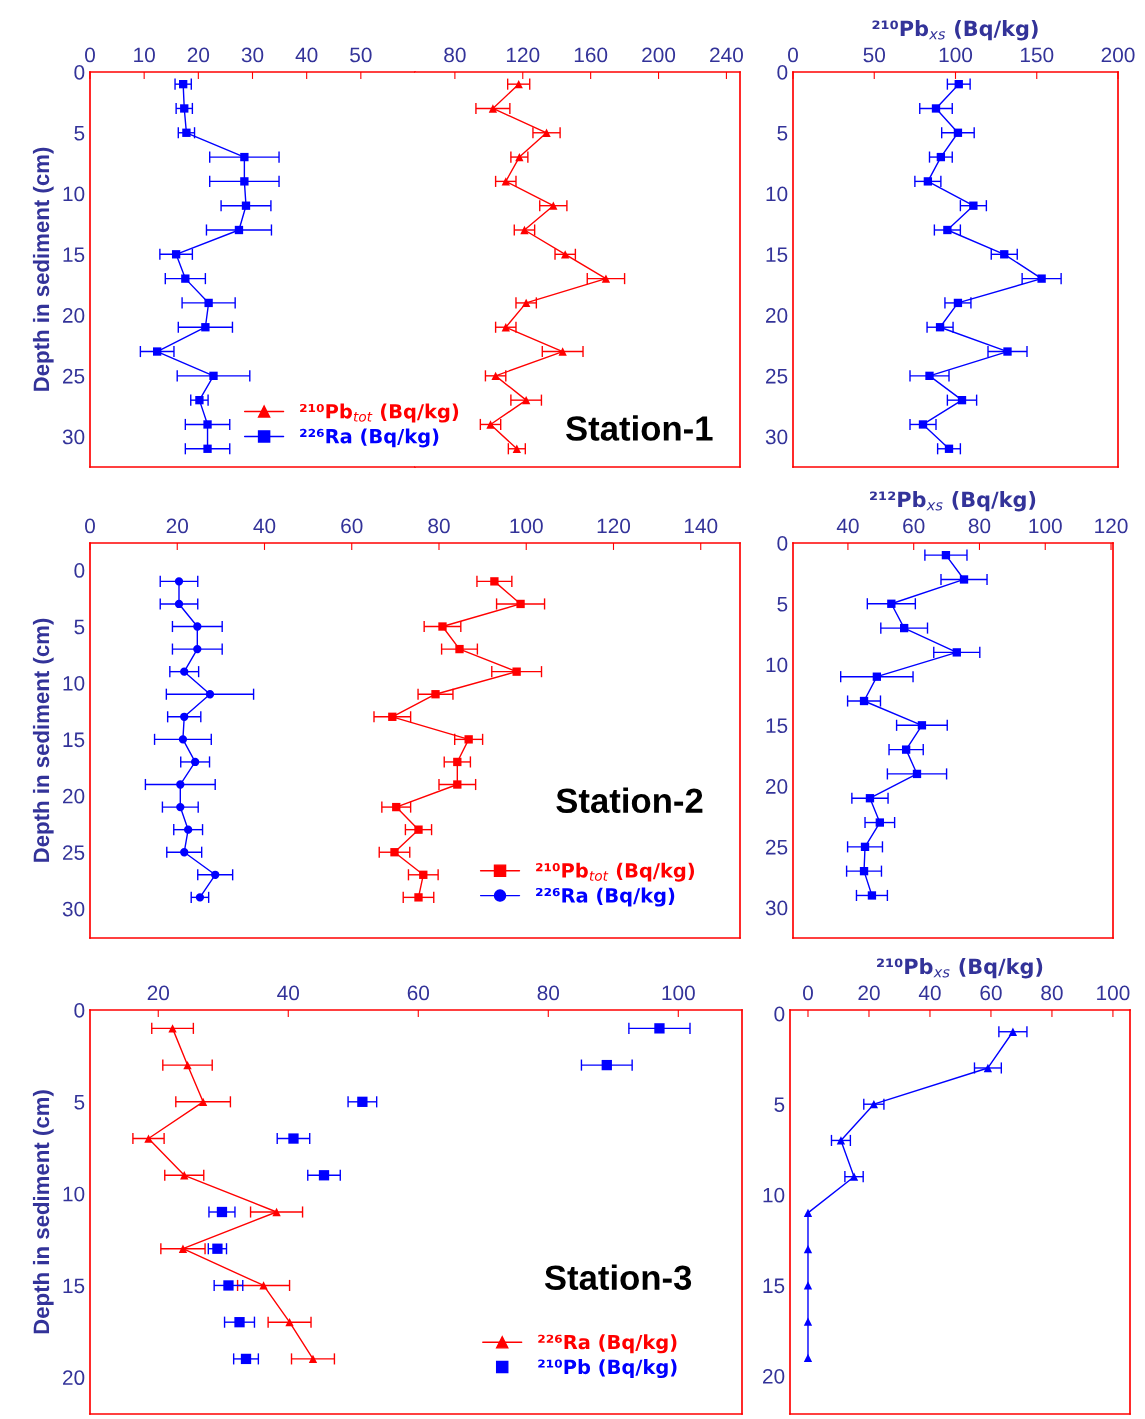 The image size is (1145, 1419). I want to click on x-tick-label: 160, so click(591, 55).